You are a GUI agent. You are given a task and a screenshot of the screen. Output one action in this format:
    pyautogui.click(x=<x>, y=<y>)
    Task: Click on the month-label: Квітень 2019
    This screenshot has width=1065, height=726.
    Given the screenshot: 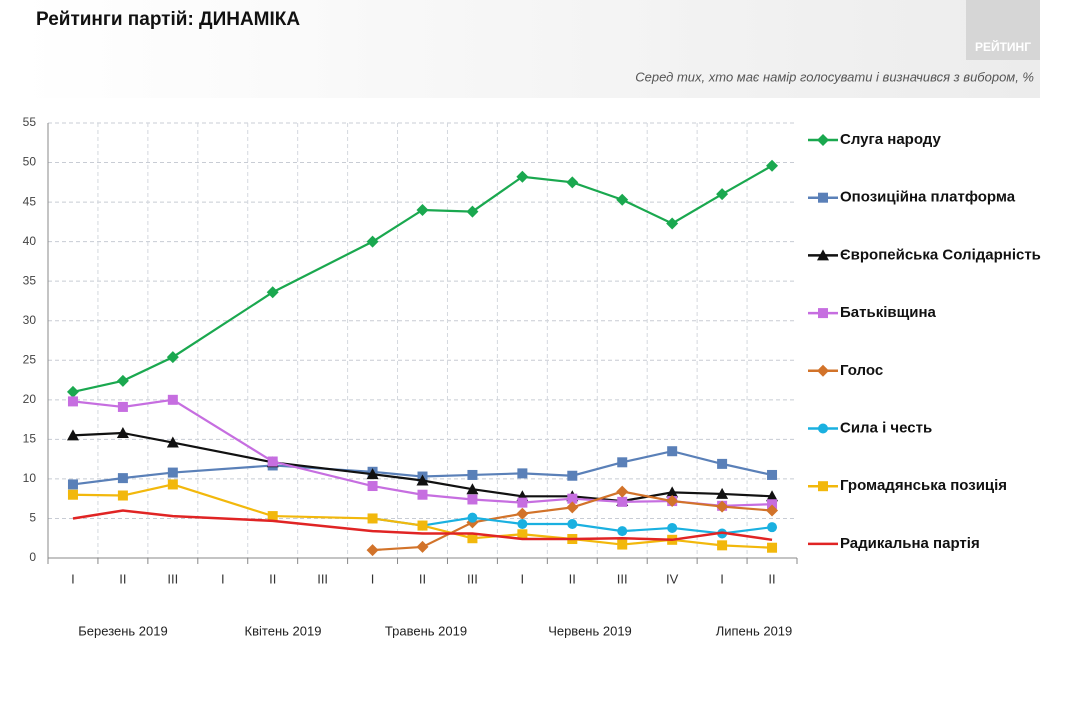 What is the action you would take?
    pyautogui.click(x=283, y=630)
    